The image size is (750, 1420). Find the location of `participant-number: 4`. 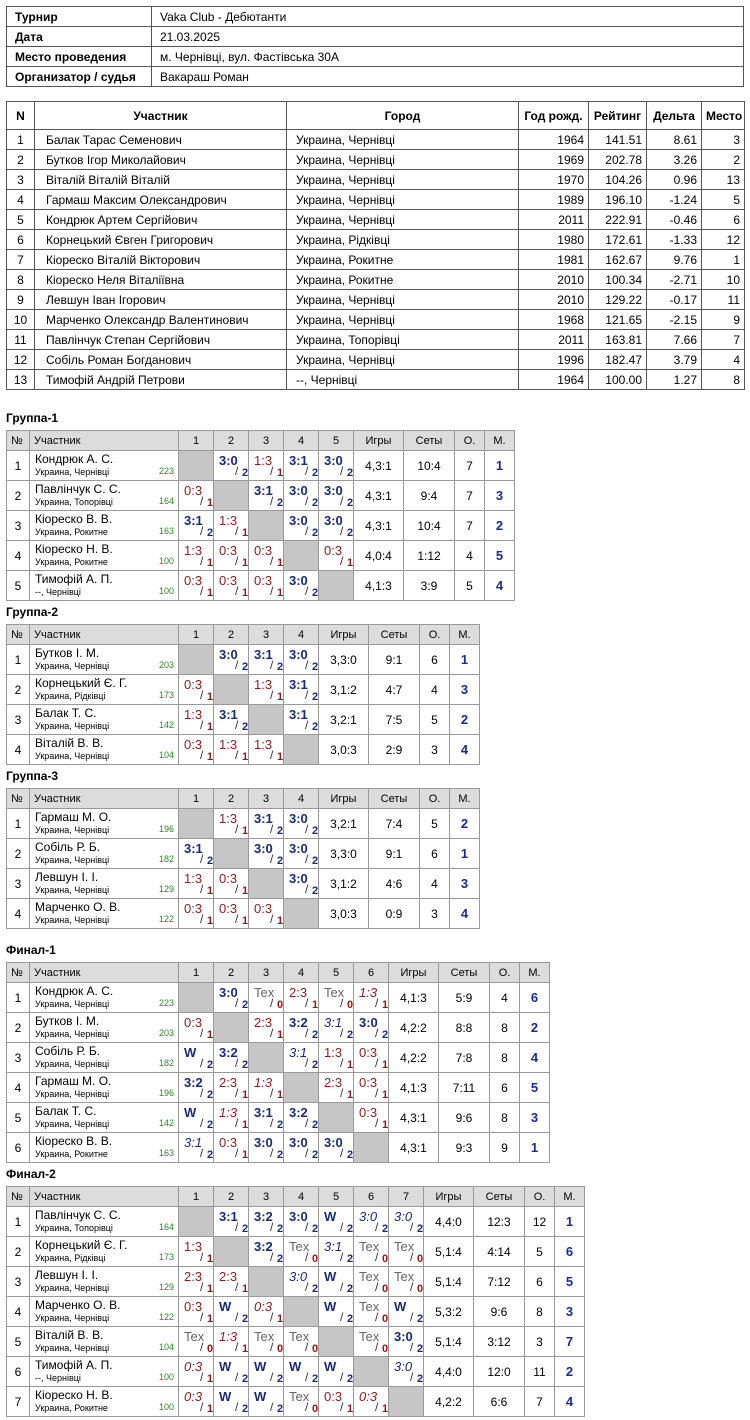

participant-number: 4 is located at coordinates (20, 199).